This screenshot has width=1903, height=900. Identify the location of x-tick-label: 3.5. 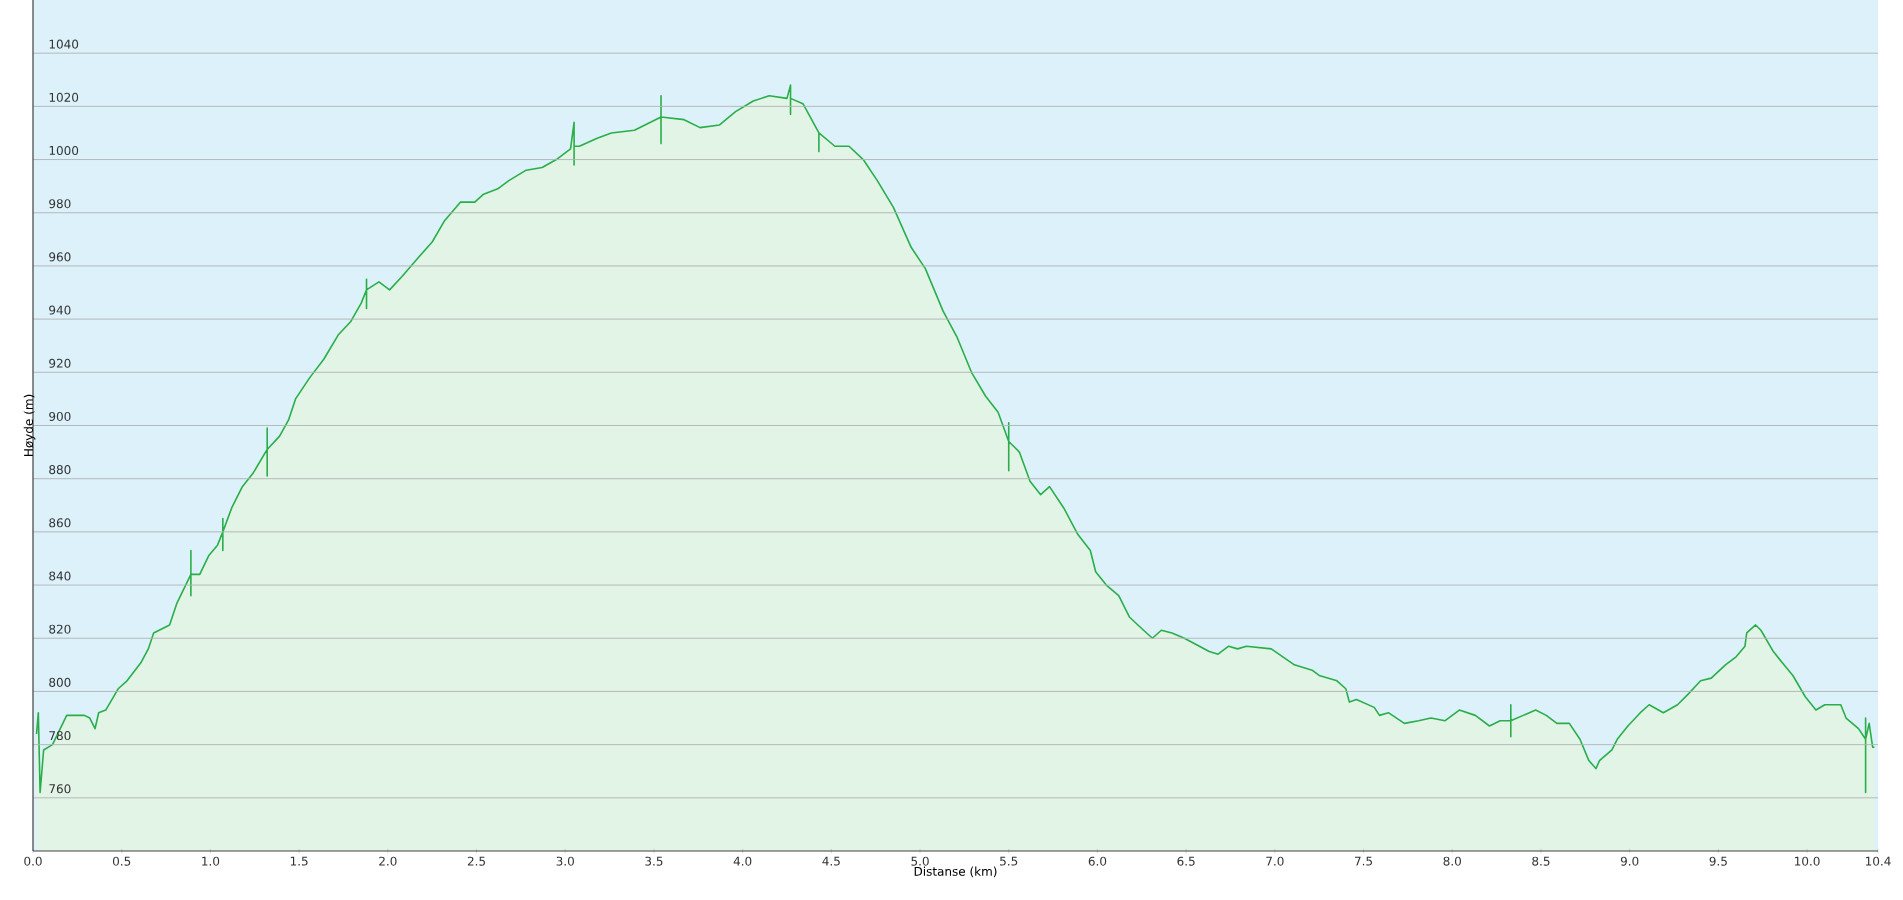
(654, 861).